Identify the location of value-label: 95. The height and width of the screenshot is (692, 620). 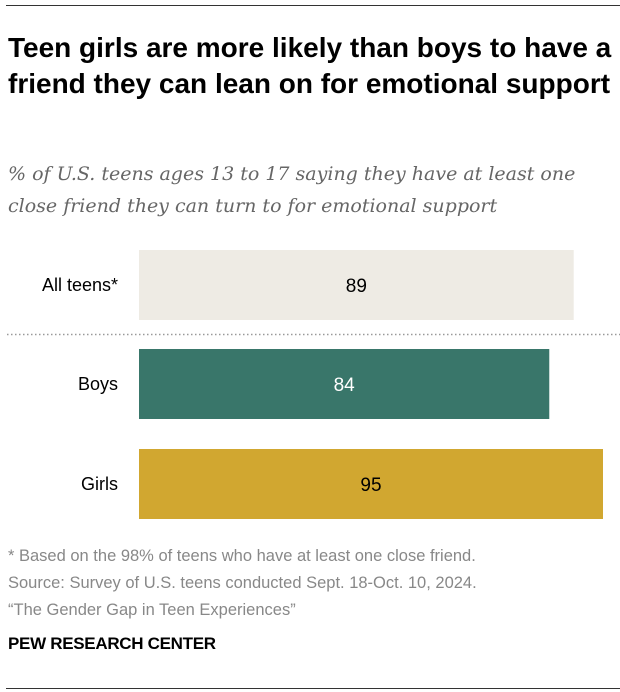
(370, 485).